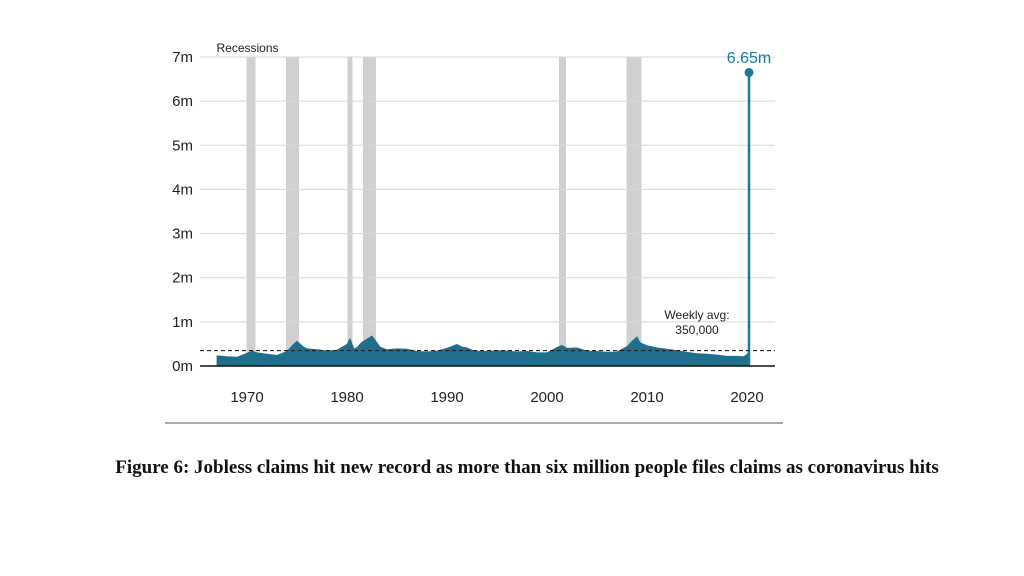 Image resolution: width=1024 pixels, height=576 pixels. Describe the element at coordinates (246, 397) in the screenshot. I see `x-tick-label: 1970` at that location.